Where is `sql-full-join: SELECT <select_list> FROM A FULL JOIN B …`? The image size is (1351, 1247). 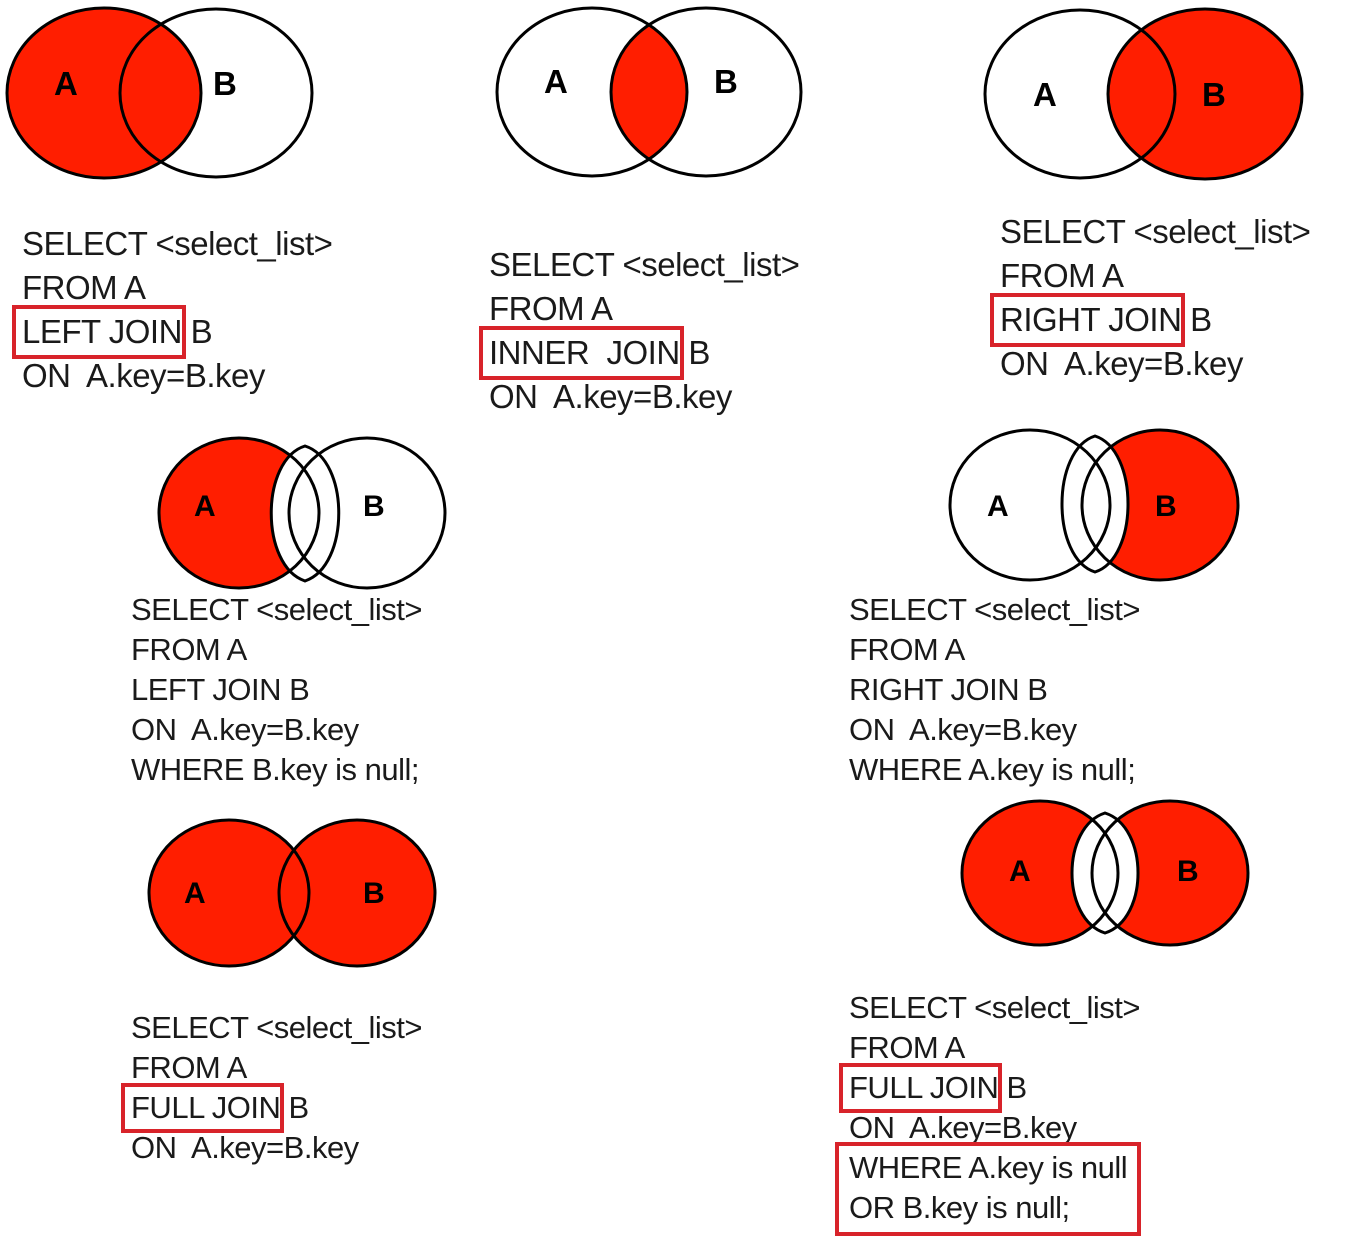 sql-full-join: SELECT <select_list> FROM A FULL JOIN B … is located at coordinates (271, 1088).